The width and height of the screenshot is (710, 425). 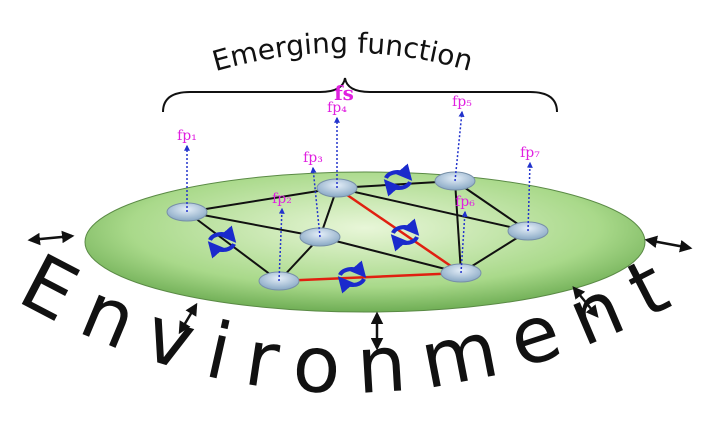 I want to click on node-label: fp₂, so click(x=282, y=199).